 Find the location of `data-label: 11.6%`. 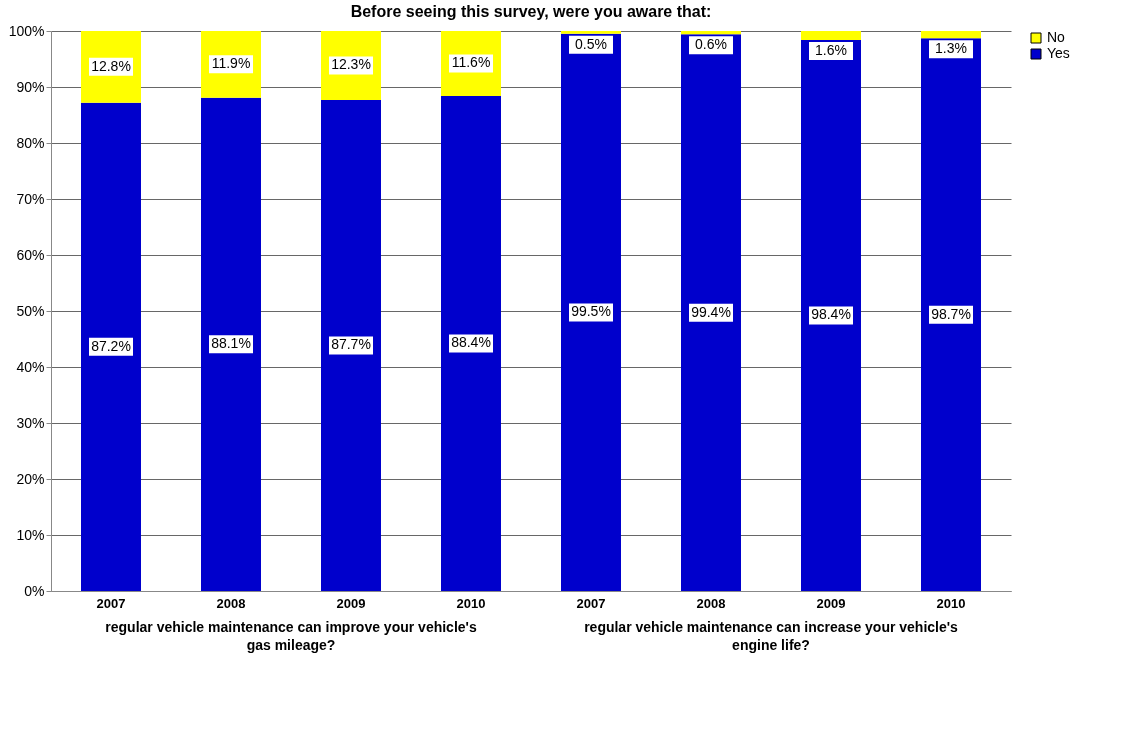

data-label: 11.6% is located at coordinates (471, 62).